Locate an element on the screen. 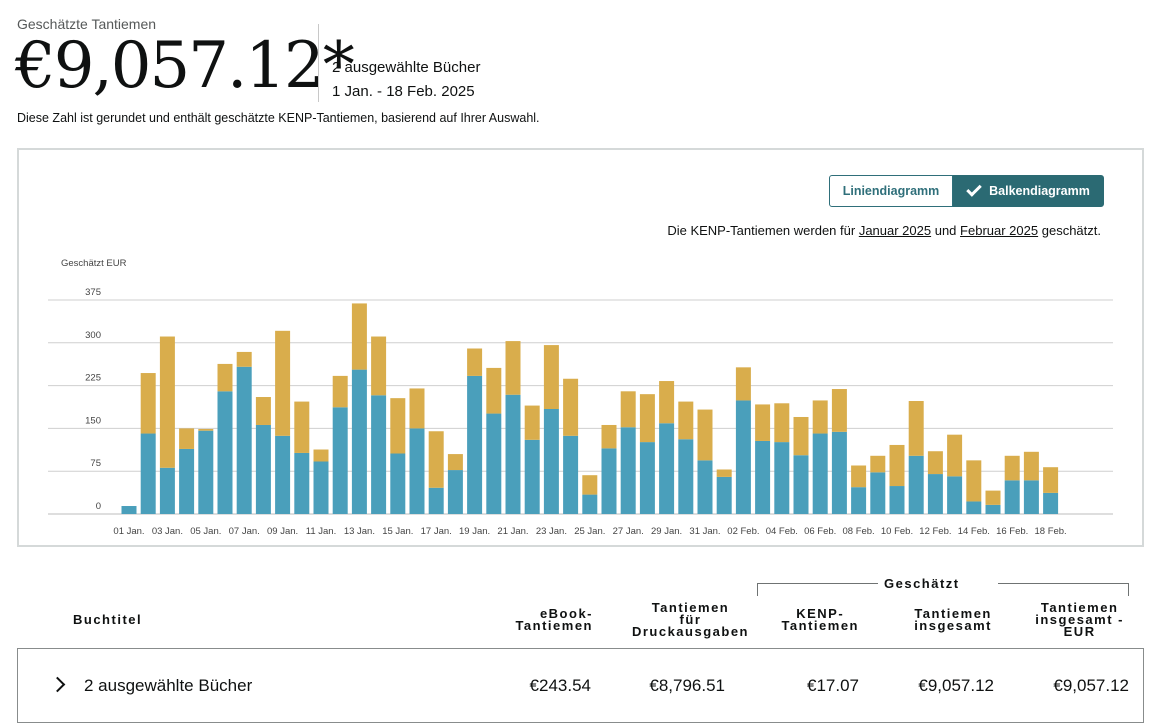 This screenshot has height=728, width=1163. column-header-kenp-line1: KENP- is located at coordinates (820, 613).